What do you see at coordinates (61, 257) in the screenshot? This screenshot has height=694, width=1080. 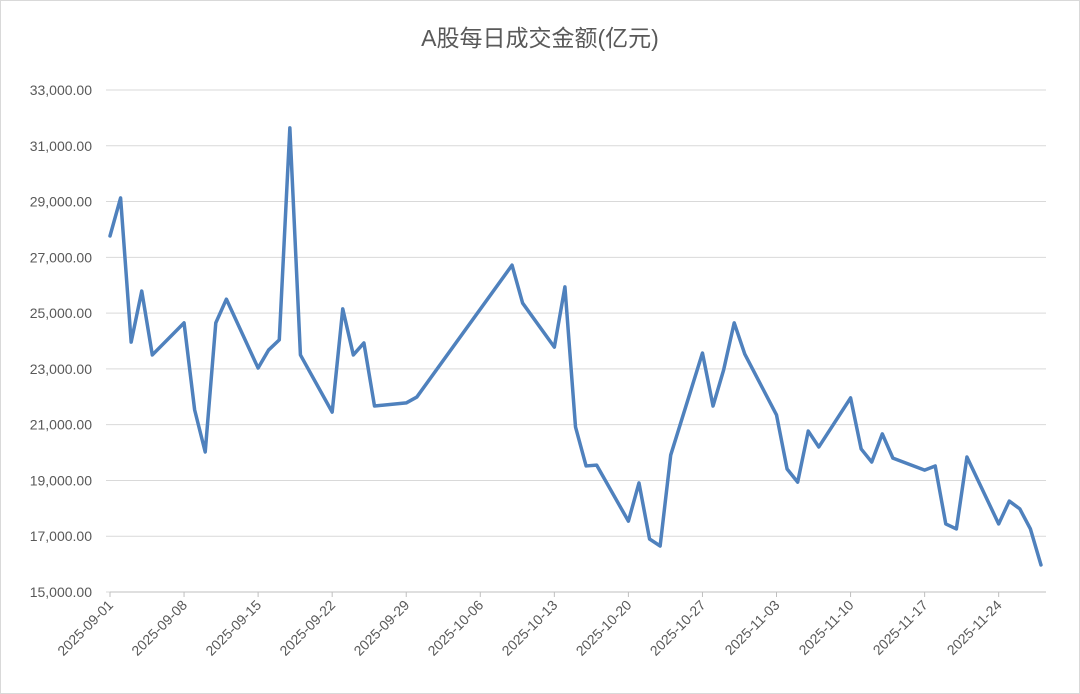 I see `y-tick-label: 27,000.00` at bounding box center [61, 257].